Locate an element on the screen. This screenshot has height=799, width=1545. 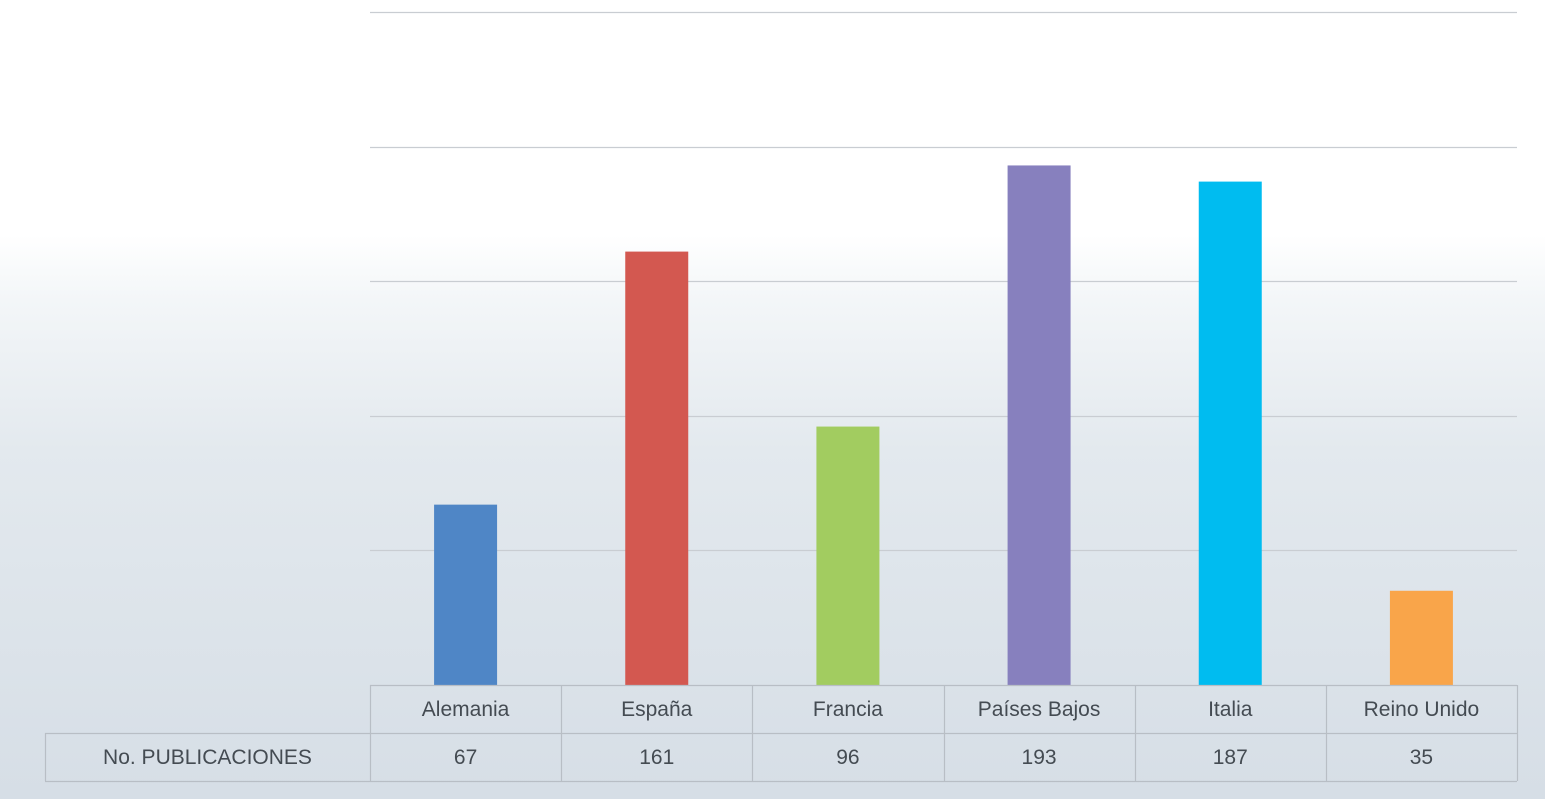
category-label: Países Bajos is located at coordinates (1039, 709).